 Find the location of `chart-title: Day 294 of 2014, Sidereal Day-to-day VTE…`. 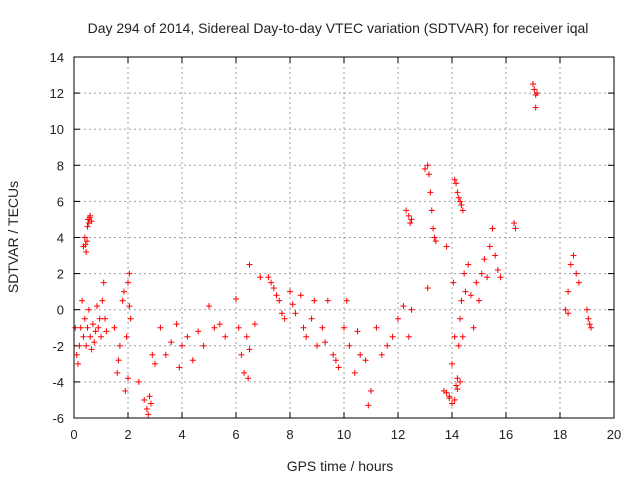

chart-title: Day 294 of 2014, Sidereal Day-to-day VTE… is located at coordinates (338, 28).